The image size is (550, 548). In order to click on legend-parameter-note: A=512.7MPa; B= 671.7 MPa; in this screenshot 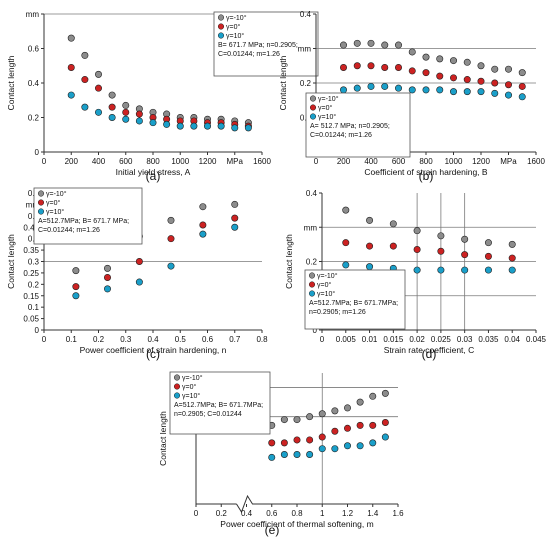, I will do `click(83, 221)`.